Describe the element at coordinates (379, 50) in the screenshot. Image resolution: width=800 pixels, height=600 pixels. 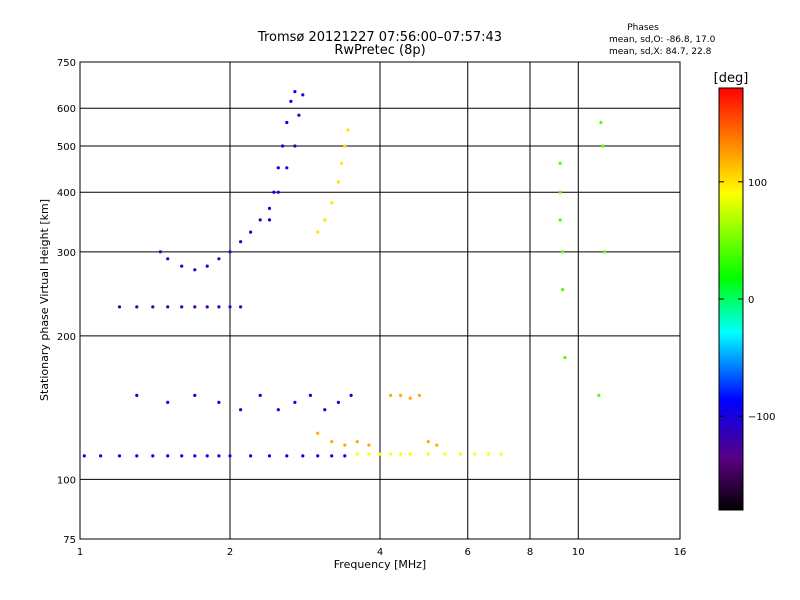
I see `chart-title-line2: RwPretec (8p)` at that location.